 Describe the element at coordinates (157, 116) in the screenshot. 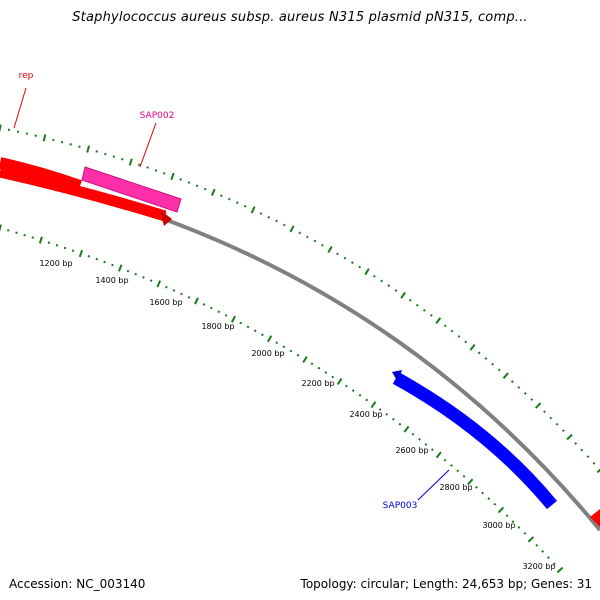

I see `sap002-label: SAP002` at that location.